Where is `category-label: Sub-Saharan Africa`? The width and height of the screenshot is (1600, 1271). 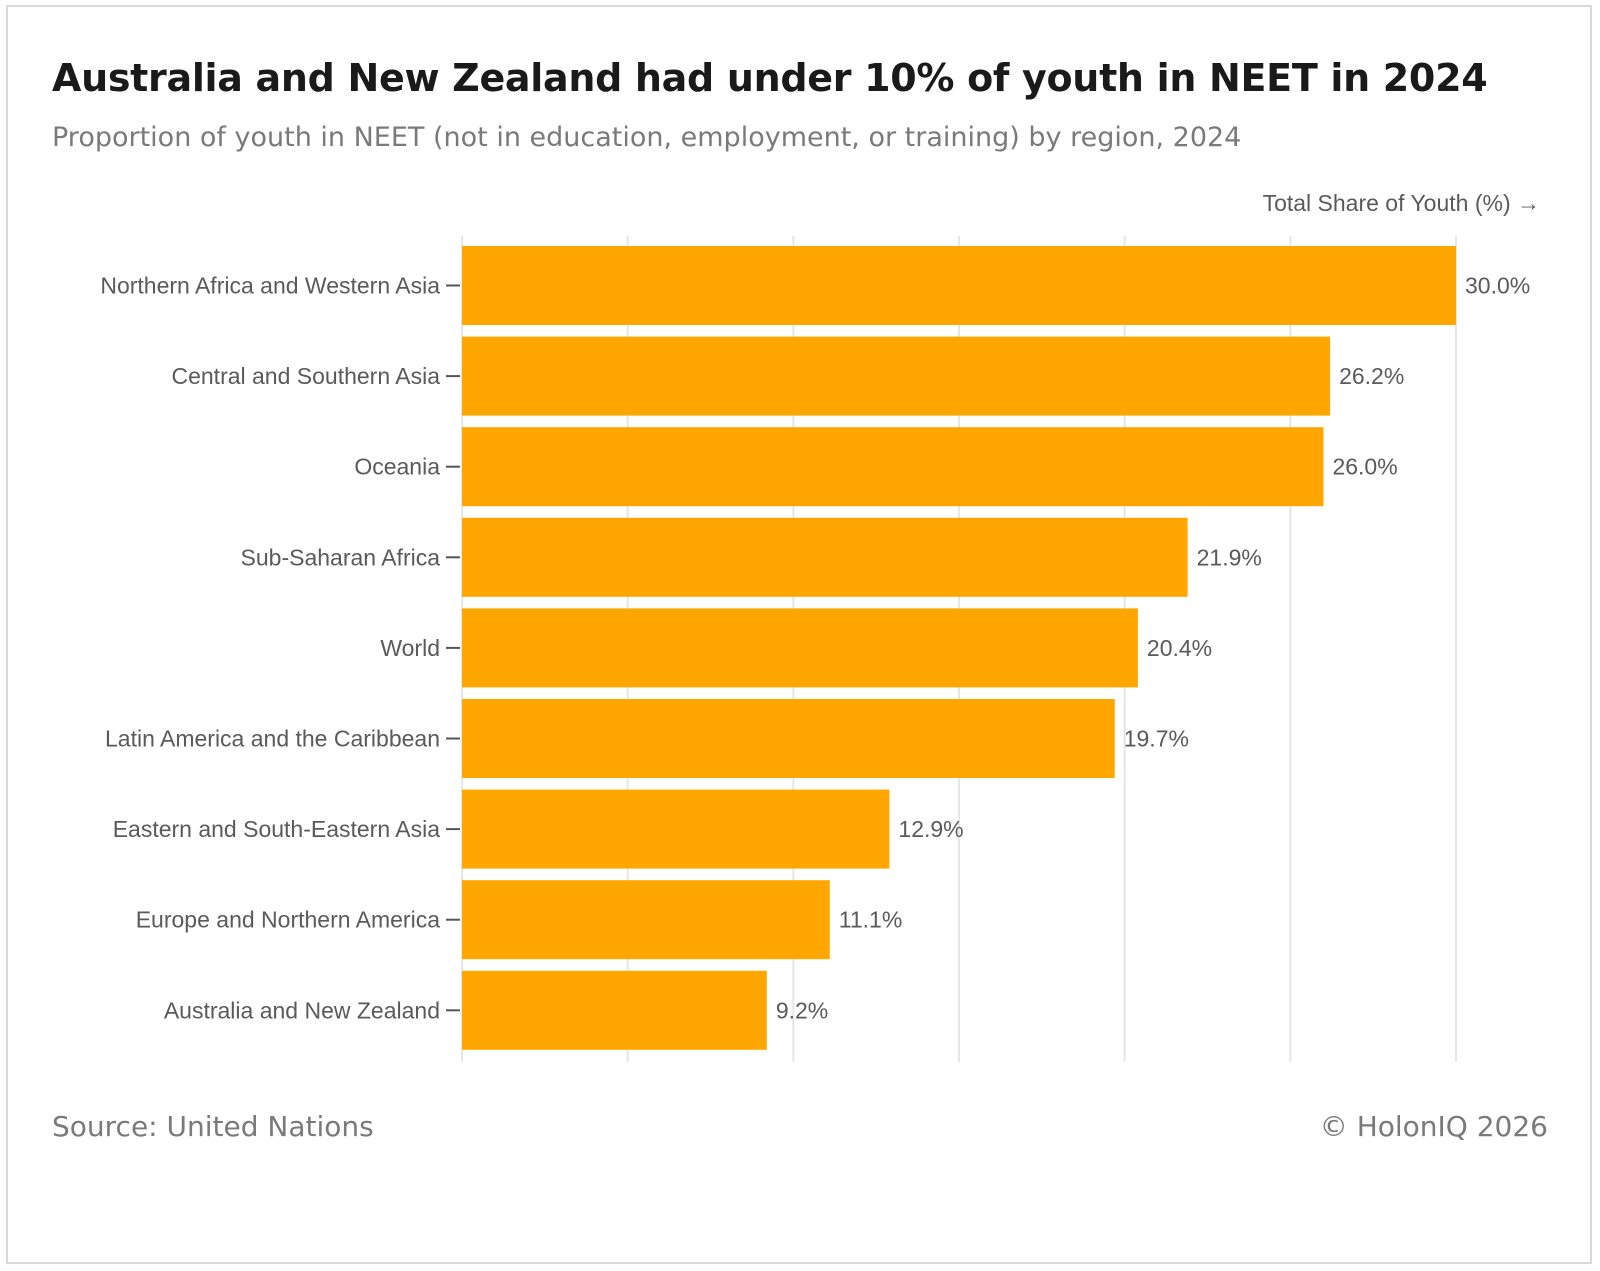
category-label: Sub-Saharan Africa is located at coordinates (341, 557).